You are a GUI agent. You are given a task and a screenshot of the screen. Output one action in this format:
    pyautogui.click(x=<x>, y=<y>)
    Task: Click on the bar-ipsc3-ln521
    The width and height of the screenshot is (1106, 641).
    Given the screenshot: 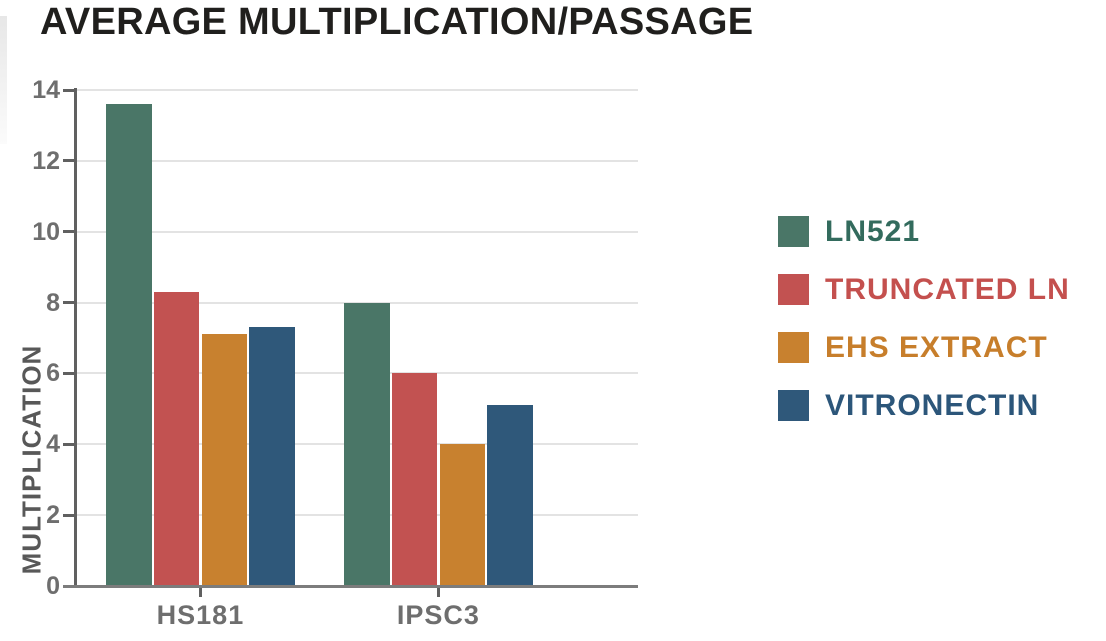 What is the action you would take?
    pyautogui.click(x=367, y=443)
    